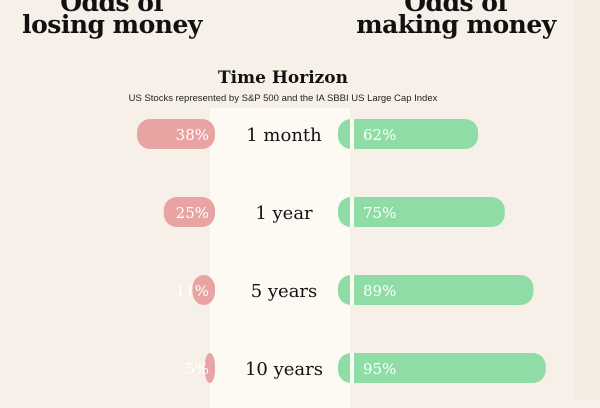  I want to click on right-edge-strip, so click(587, 200).